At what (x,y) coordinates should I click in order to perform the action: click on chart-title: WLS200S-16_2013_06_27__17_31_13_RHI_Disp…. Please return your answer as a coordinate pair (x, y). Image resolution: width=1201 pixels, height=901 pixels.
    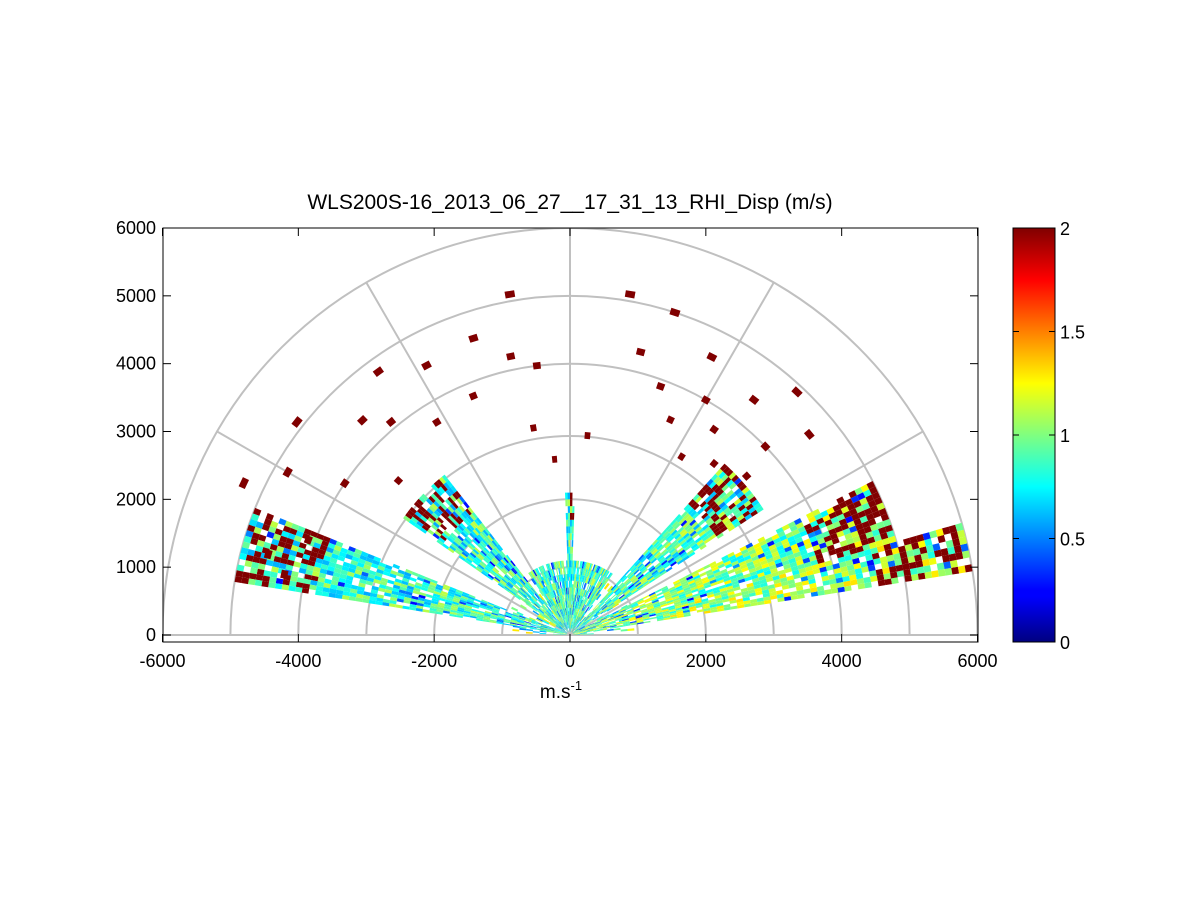
    Looking at the image, I should click on (569, 202).